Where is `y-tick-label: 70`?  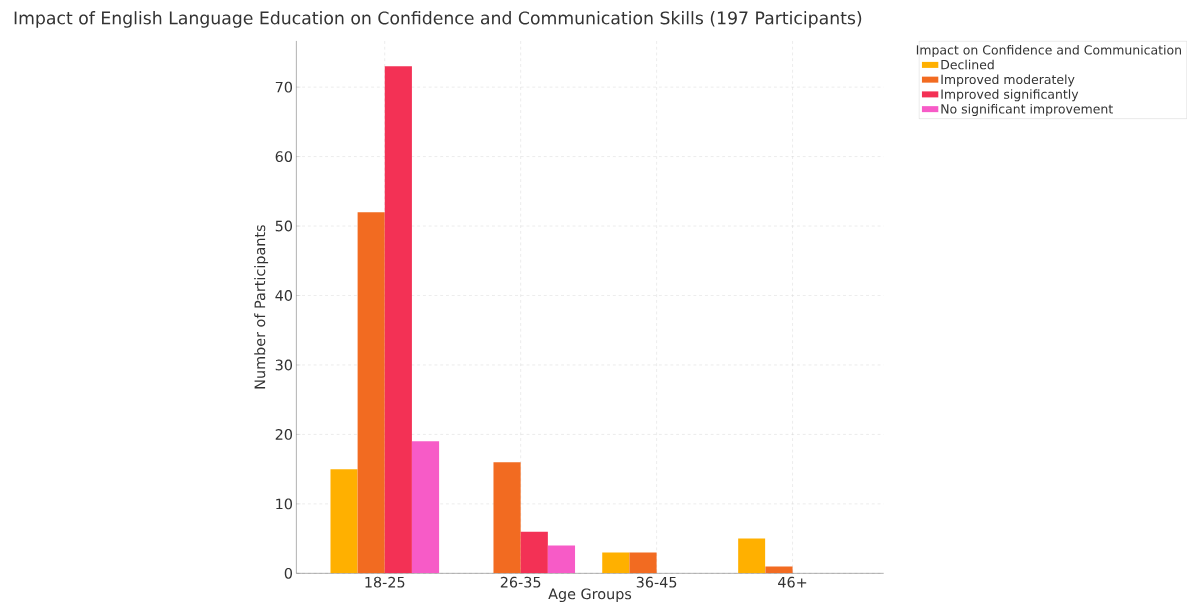 y-tick-label: 70 is located at coordinates (284, 87).